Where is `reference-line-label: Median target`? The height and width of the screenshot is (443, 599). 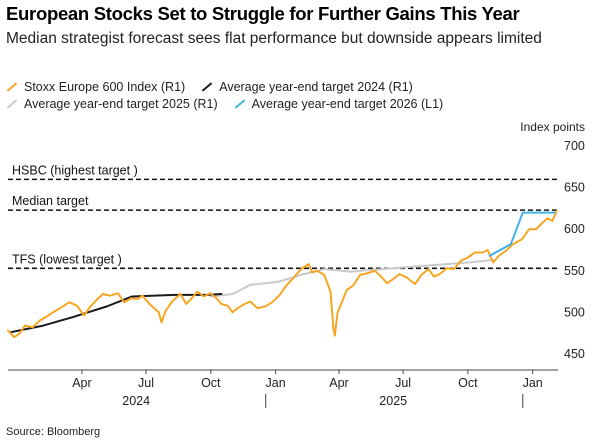
reference-line-label: Median target is located at coordinates (50, 201).